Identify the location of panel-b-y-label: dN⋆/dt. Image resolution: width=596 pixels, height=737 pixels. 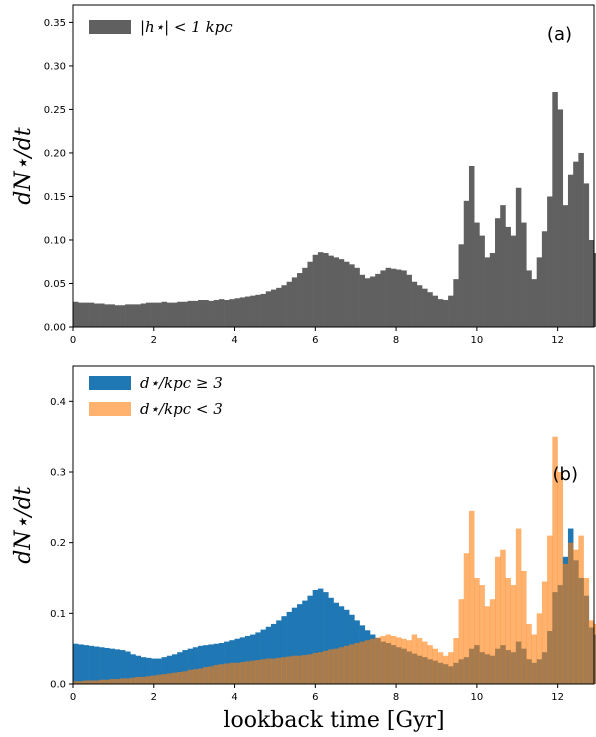
(23, 525).